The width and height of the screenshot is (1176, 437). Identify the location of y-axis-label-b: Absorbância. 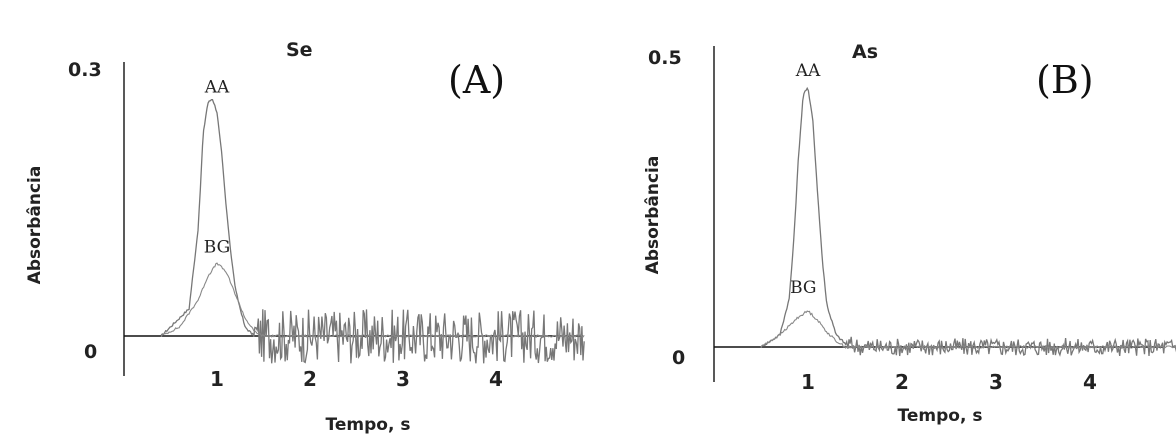
(653, 215).